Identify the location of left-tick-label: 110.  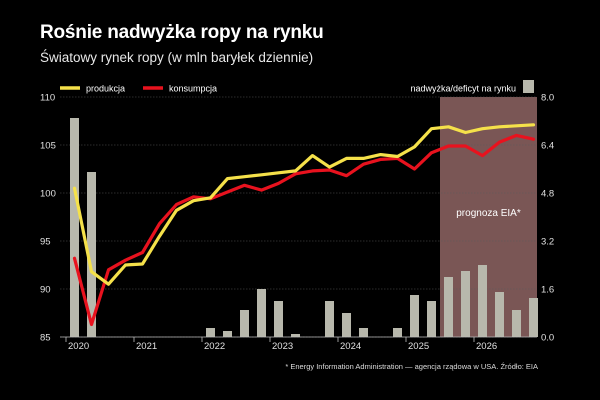
(47, 98).